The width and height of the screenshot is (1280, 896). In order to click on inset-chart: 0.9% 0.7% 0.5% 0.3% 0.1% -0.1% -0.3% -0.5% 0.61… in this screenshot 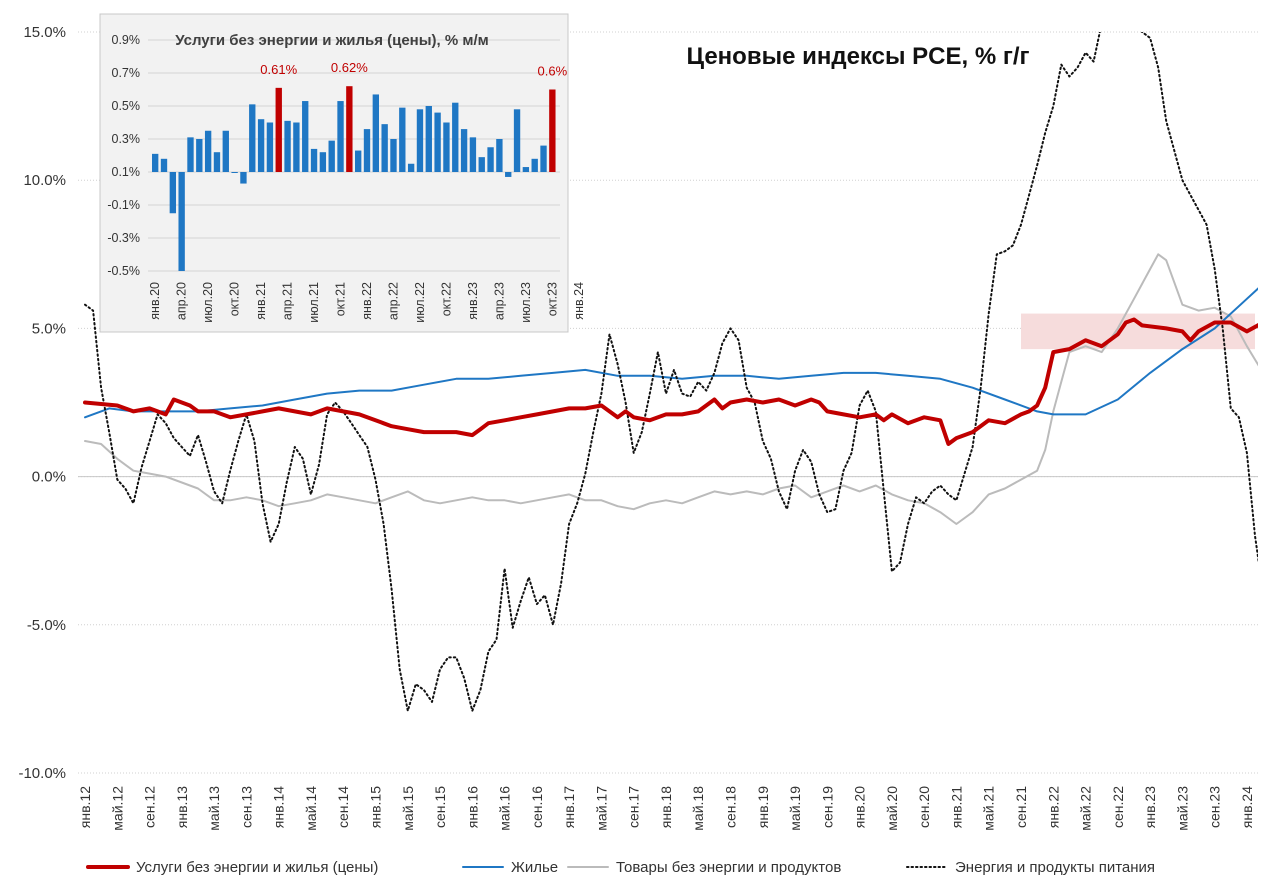, I will do `click(342, 173)`.